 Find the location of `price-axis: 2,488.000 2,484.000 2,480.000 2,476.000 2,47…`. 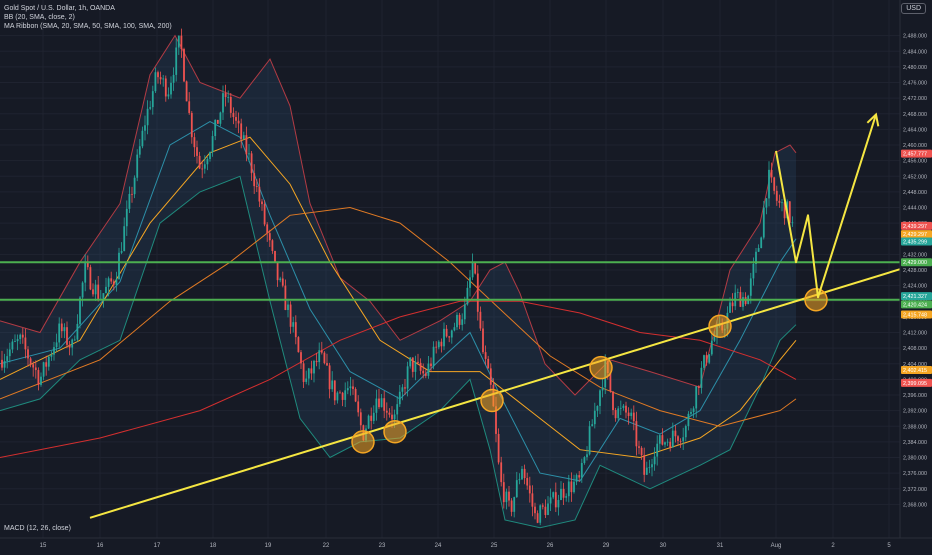

price-axis: 2,488.000 2,484.000 2,480.000 2,476.000 2,47… is located at coordinates (915, 275).